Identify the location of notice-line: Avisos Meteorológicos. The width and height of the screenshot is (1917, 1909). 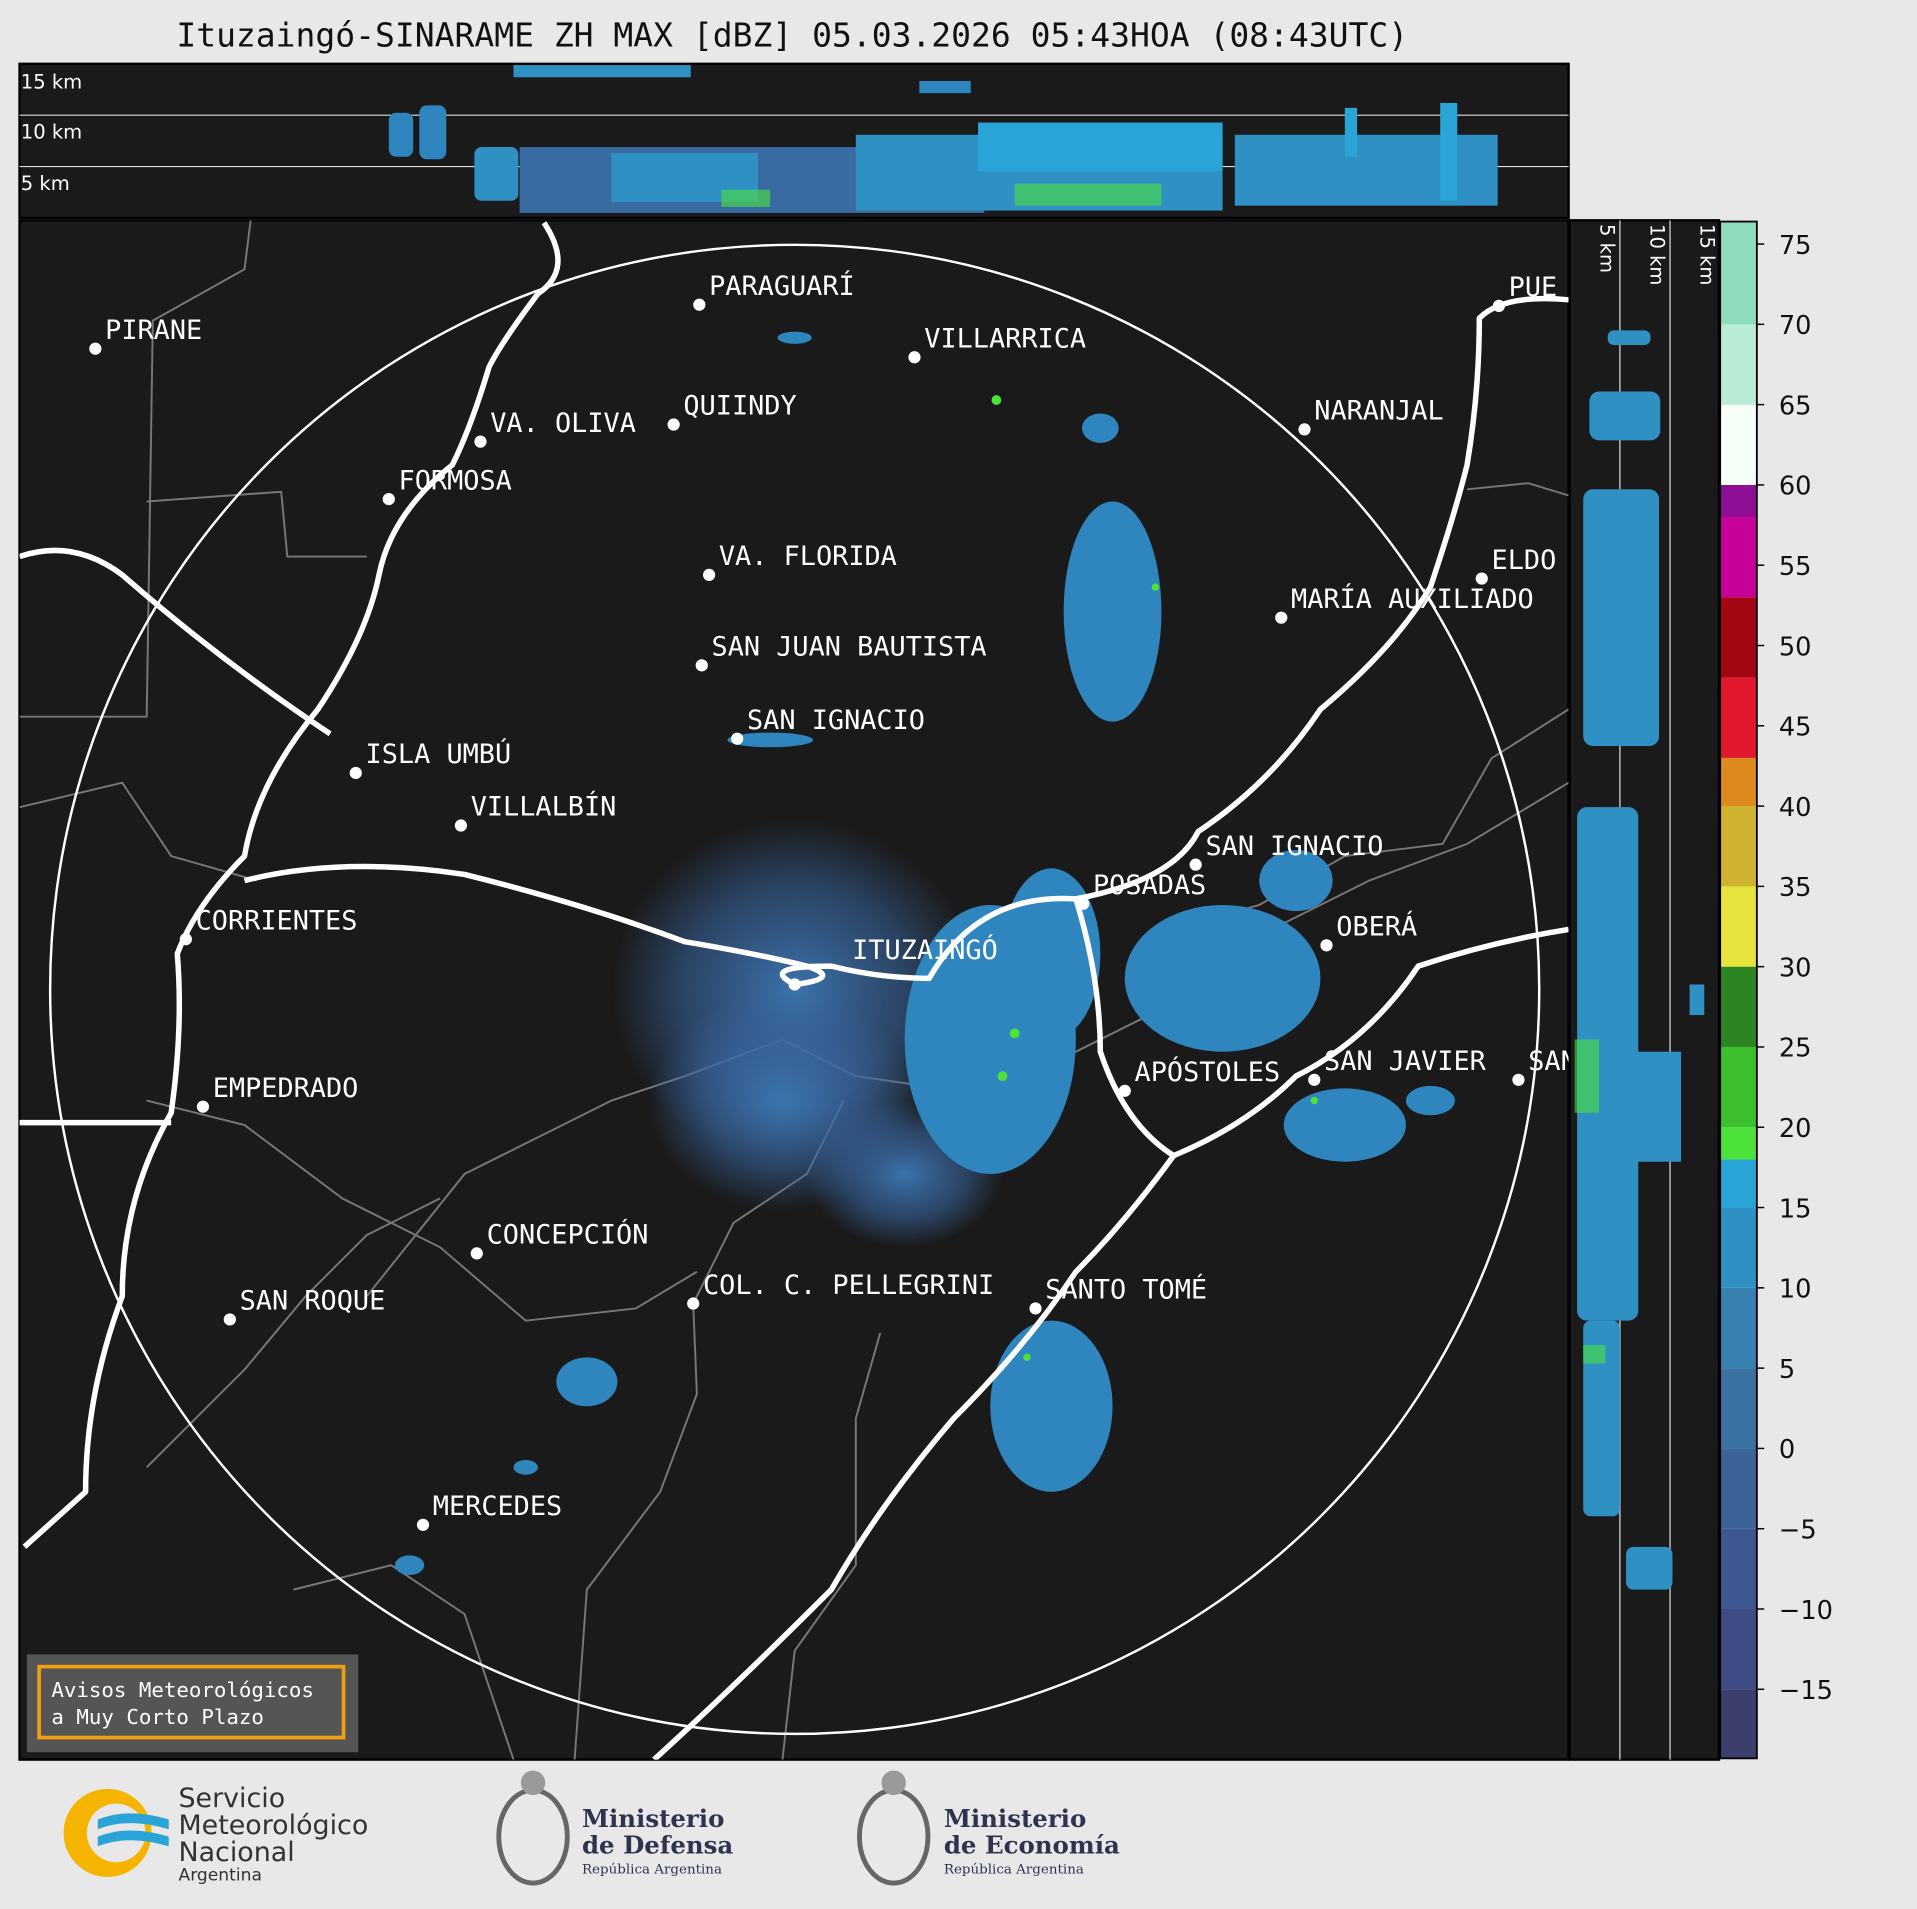
(182, 1690).